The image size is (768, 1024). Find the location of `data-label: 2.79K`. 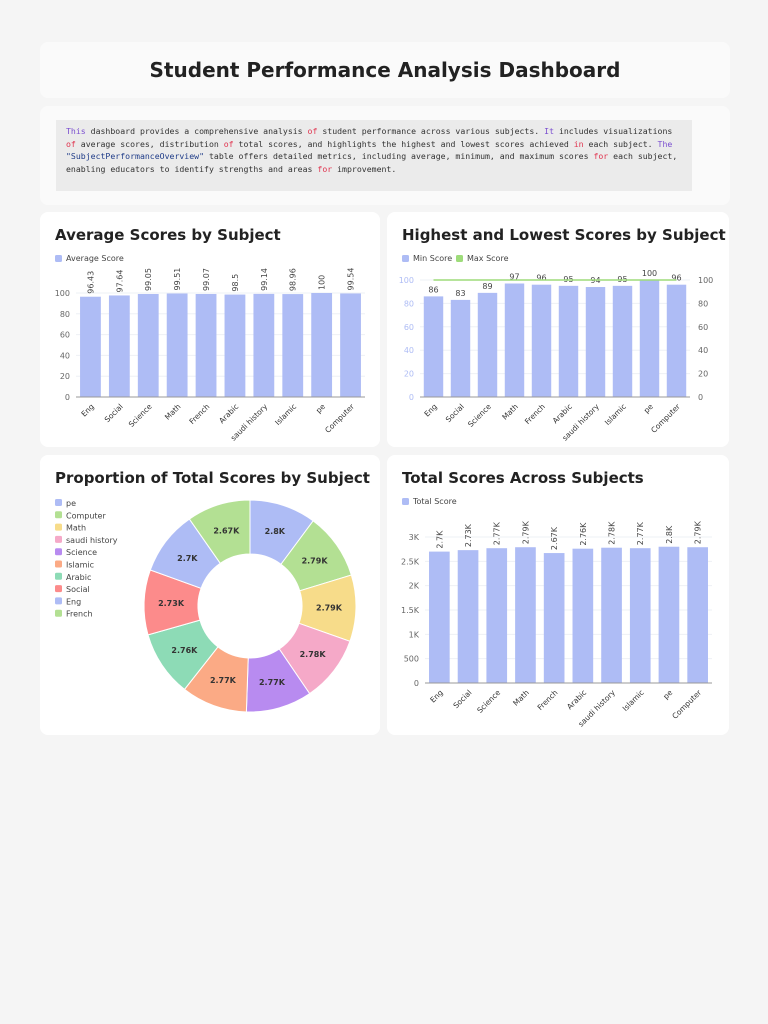

data-label: 2.79K is located at coordinates (525, 532).